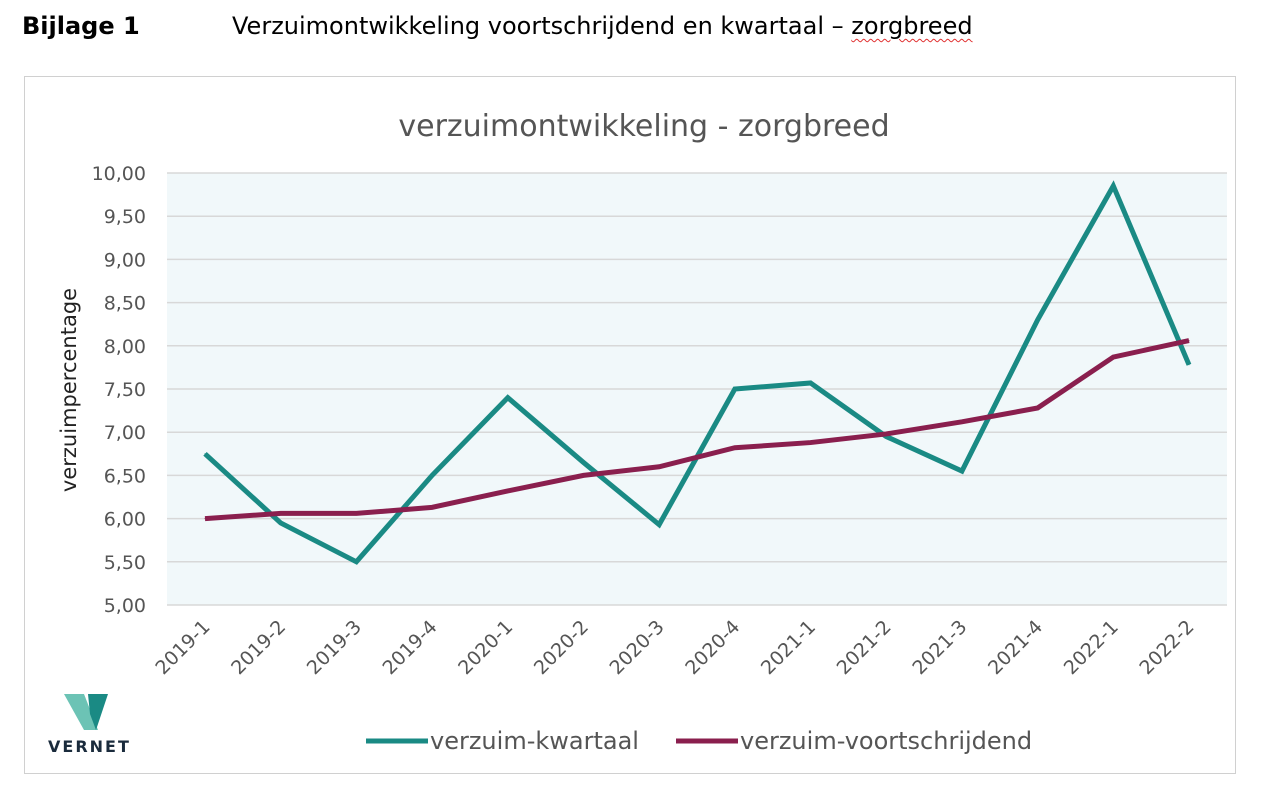 This screenshot has height=790, width=1280. Describe the element at coordinates (637, 647) in the screenshot. I see `x-tick-label: 2020-3` at that location.